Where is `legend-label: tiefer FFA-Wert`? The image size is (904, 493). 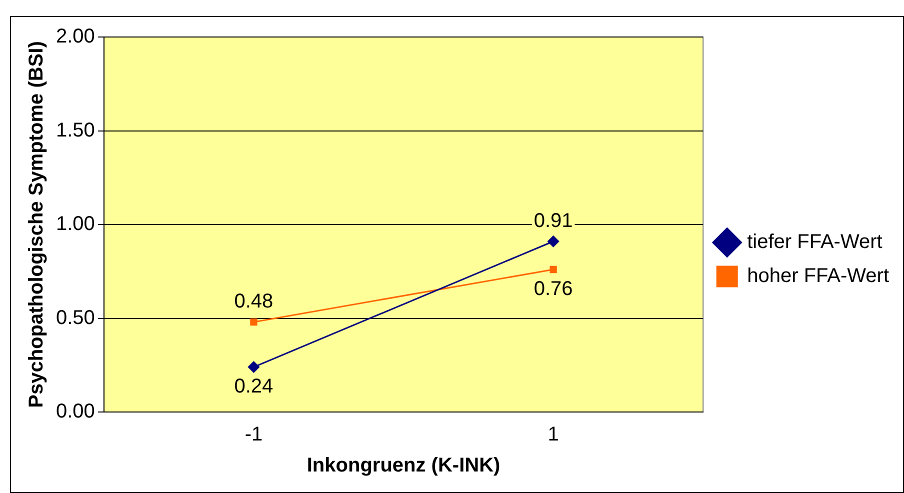 legend-label: tiefer FFA-Wert is located at coordinates (815, 242).